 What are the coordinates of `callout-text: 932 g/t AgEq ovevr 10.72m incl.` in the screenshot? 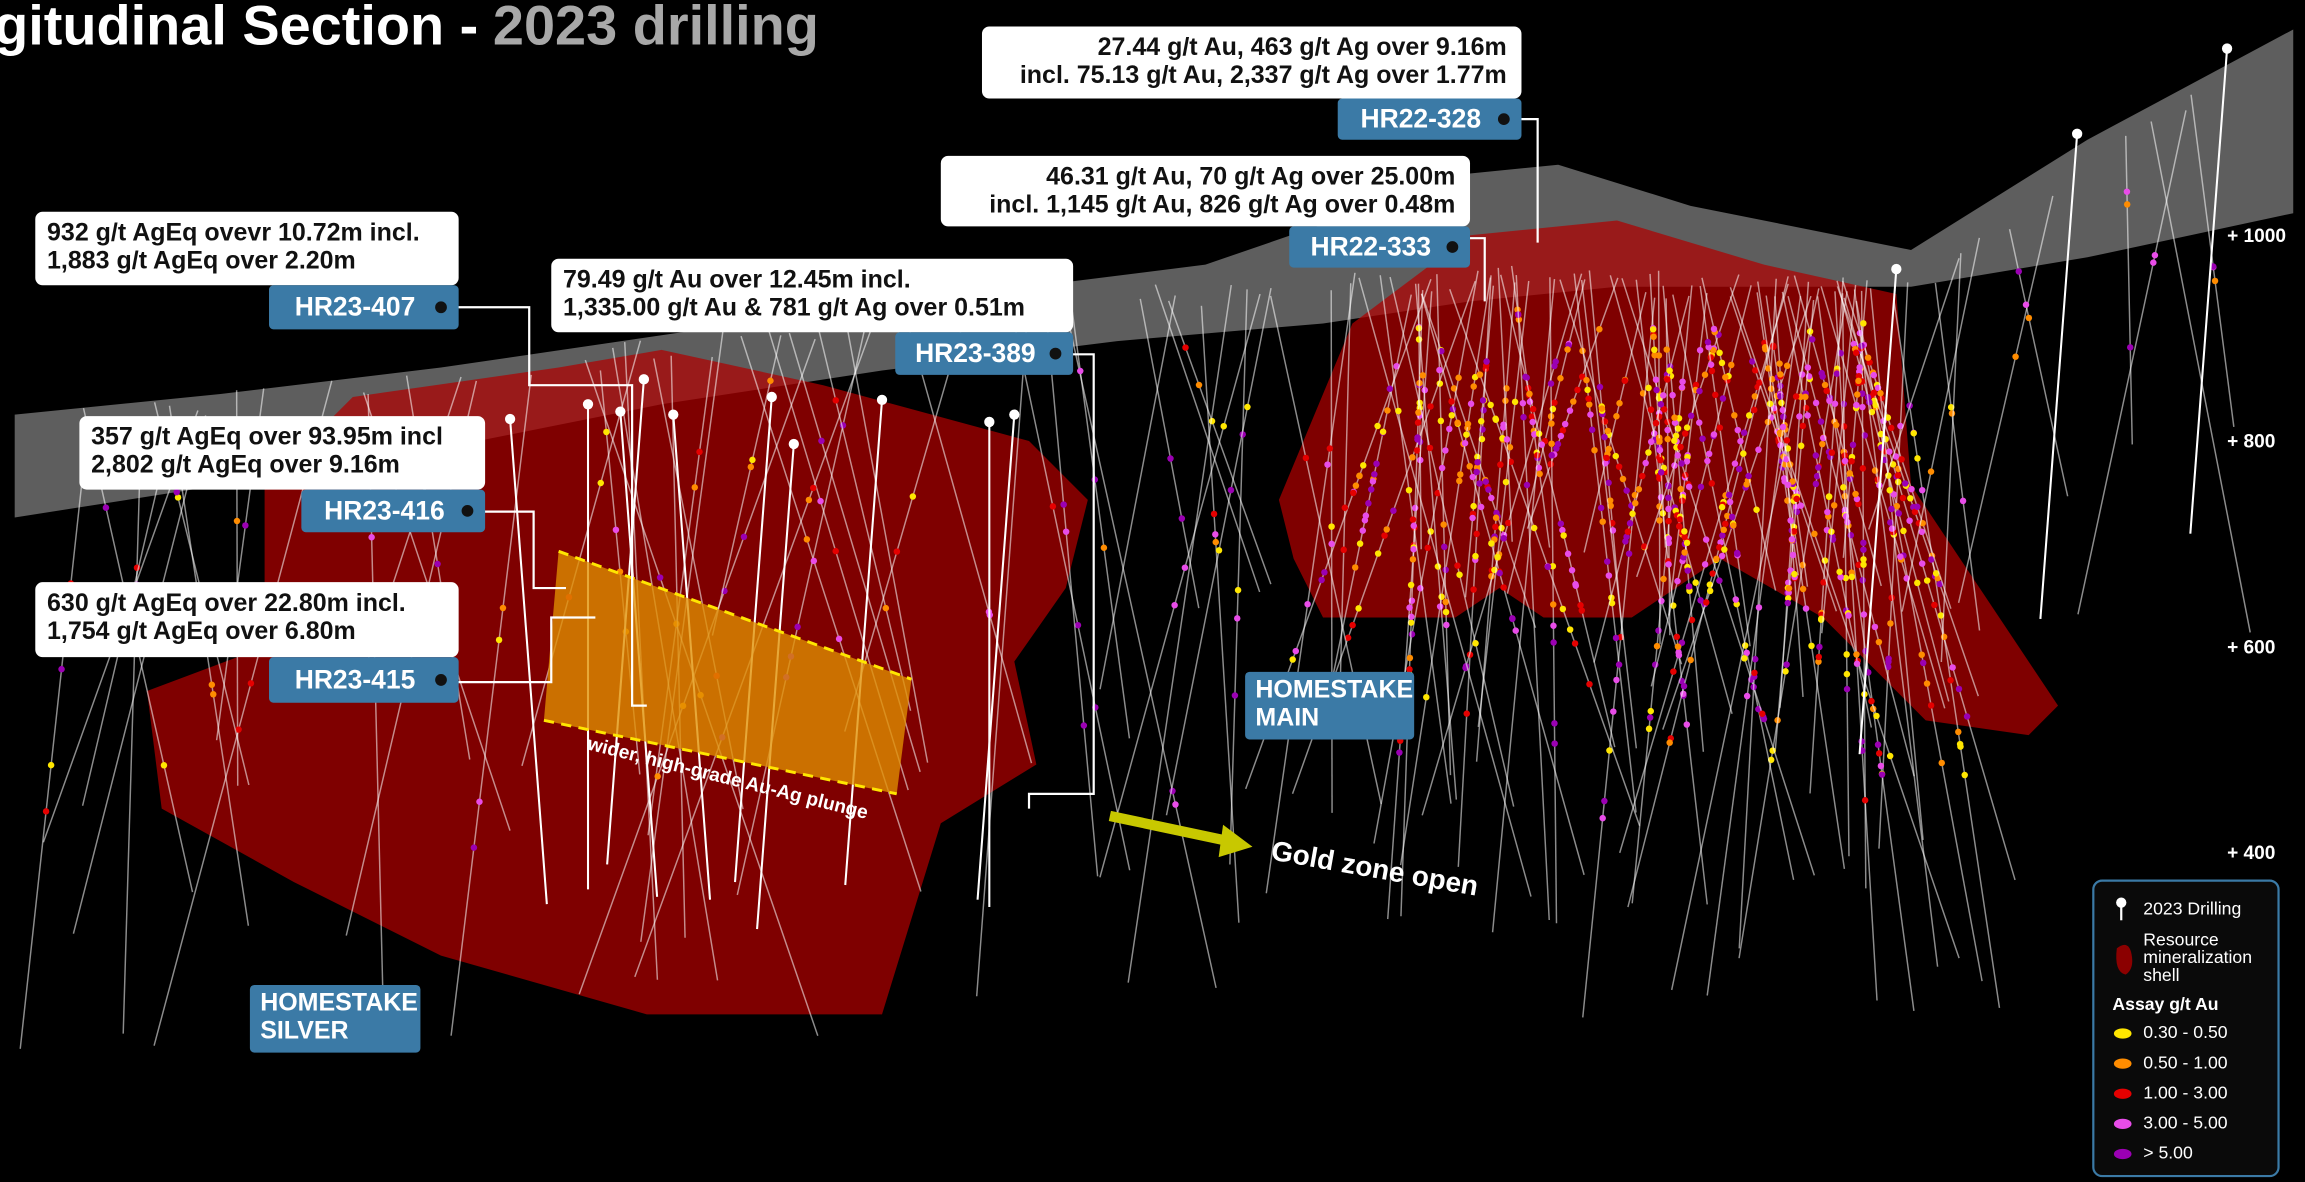 It's located at (233, 232).